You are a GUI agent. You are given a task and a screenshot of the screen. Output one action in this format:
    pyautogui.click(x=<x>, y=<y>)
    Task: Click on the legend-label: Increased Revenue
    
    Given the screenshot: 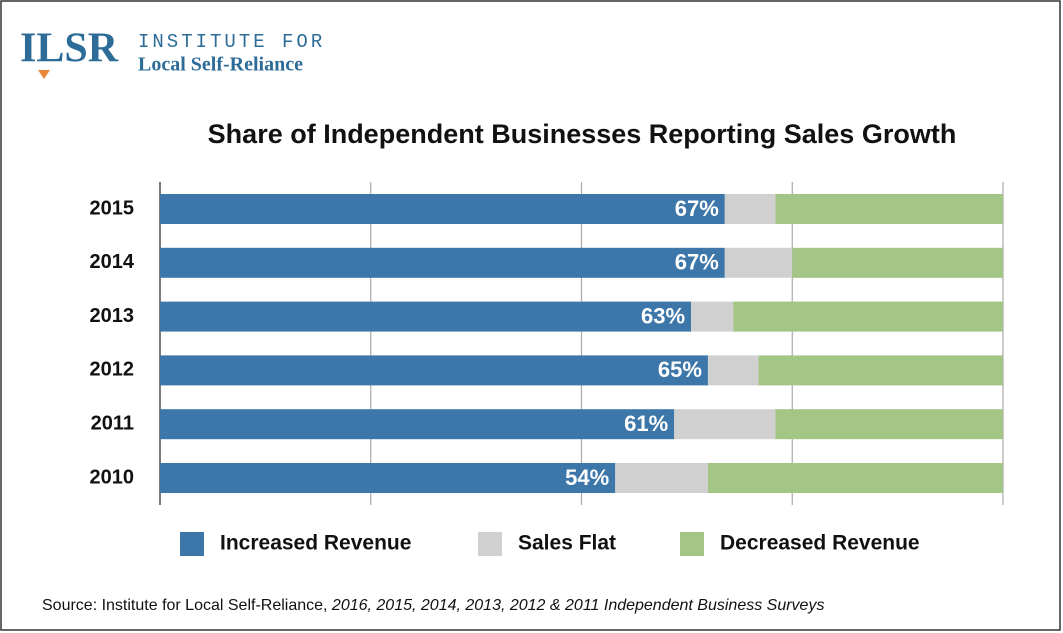 What is the action you would take?
    pyautogui.click(x=315, y=543)
    